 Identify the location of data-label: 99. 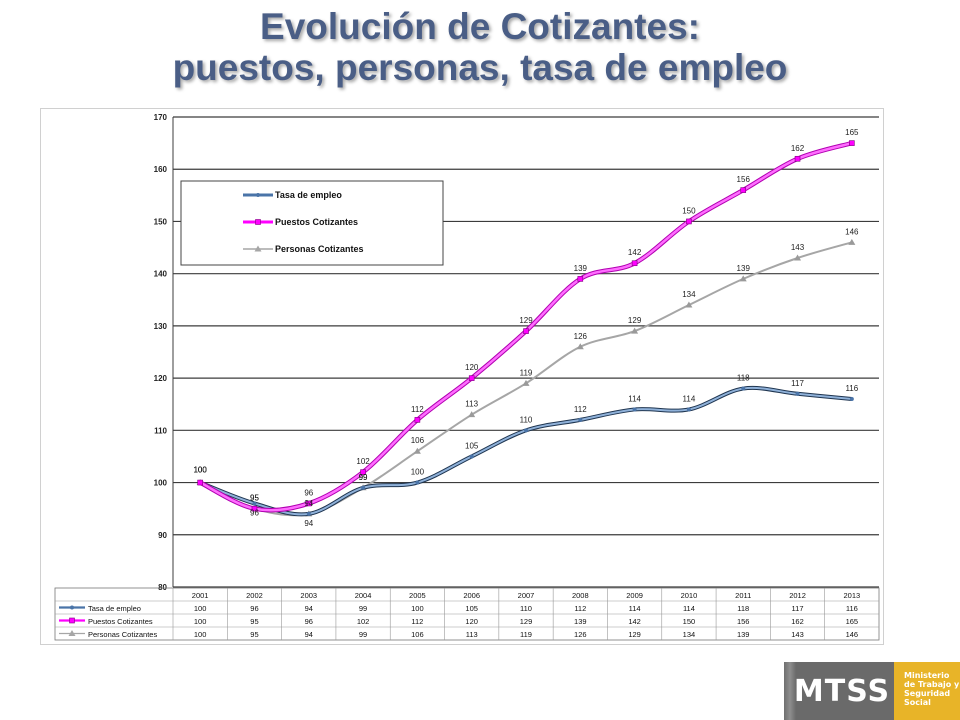
(363, 477).